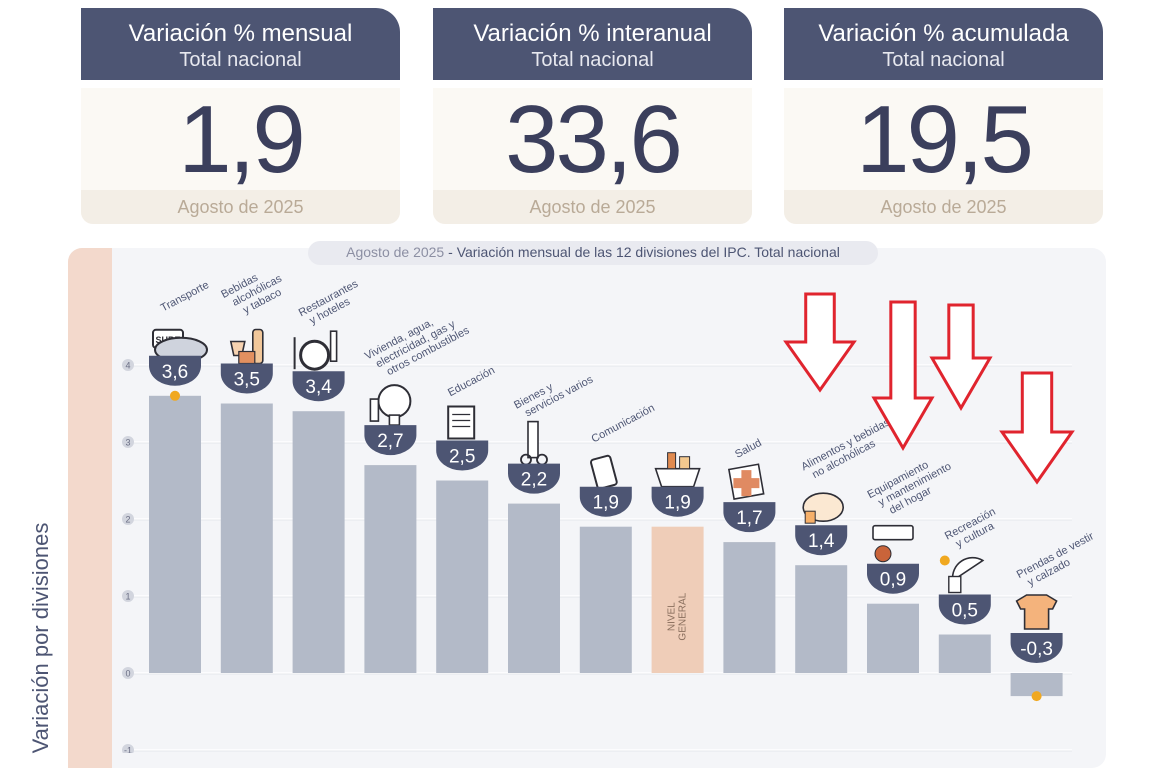 The height and width of the screenshot is (768, 1170). I want to click on shirt, so click(1036, 612).